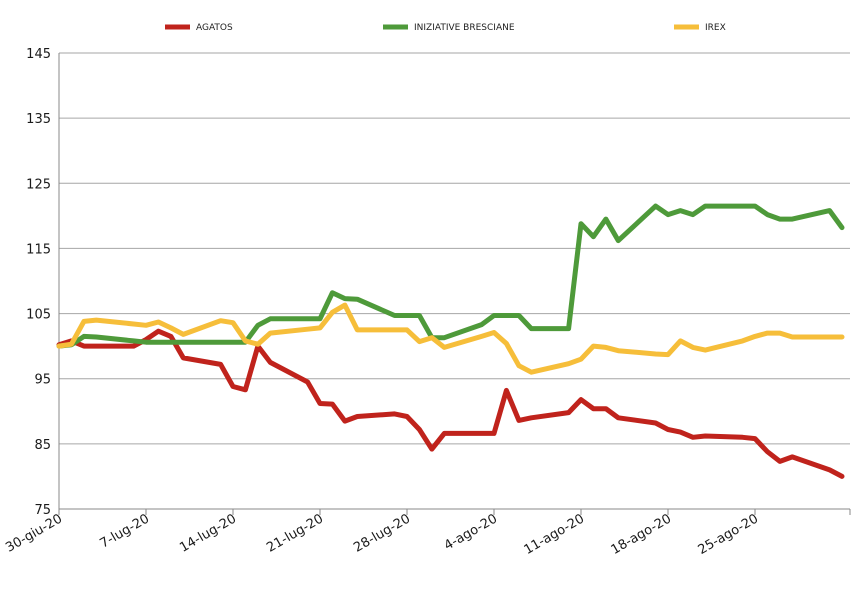  I want to click on y-axis: 75 85 95 105 115 125 135 145, so click(43, 282).